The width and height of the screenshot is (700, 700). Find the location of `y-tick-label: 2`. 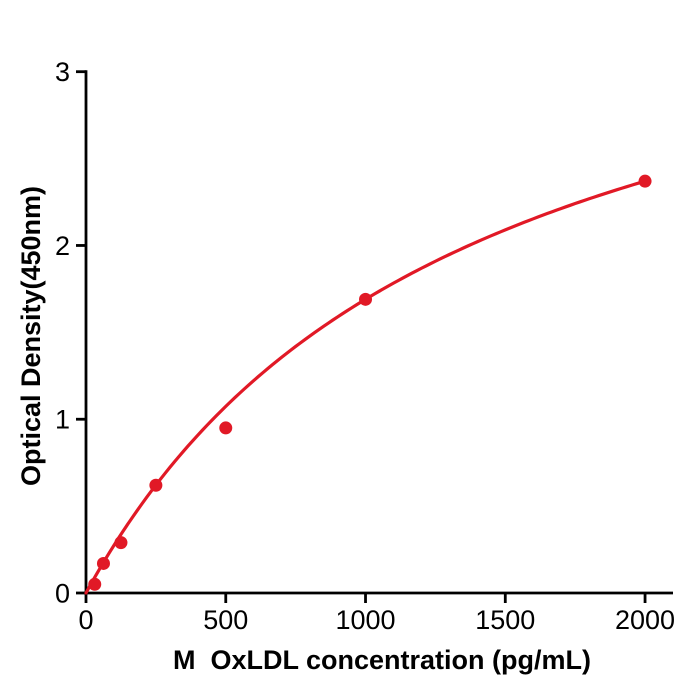

y-tick-label: 2 is located at coordinates (62, 246).